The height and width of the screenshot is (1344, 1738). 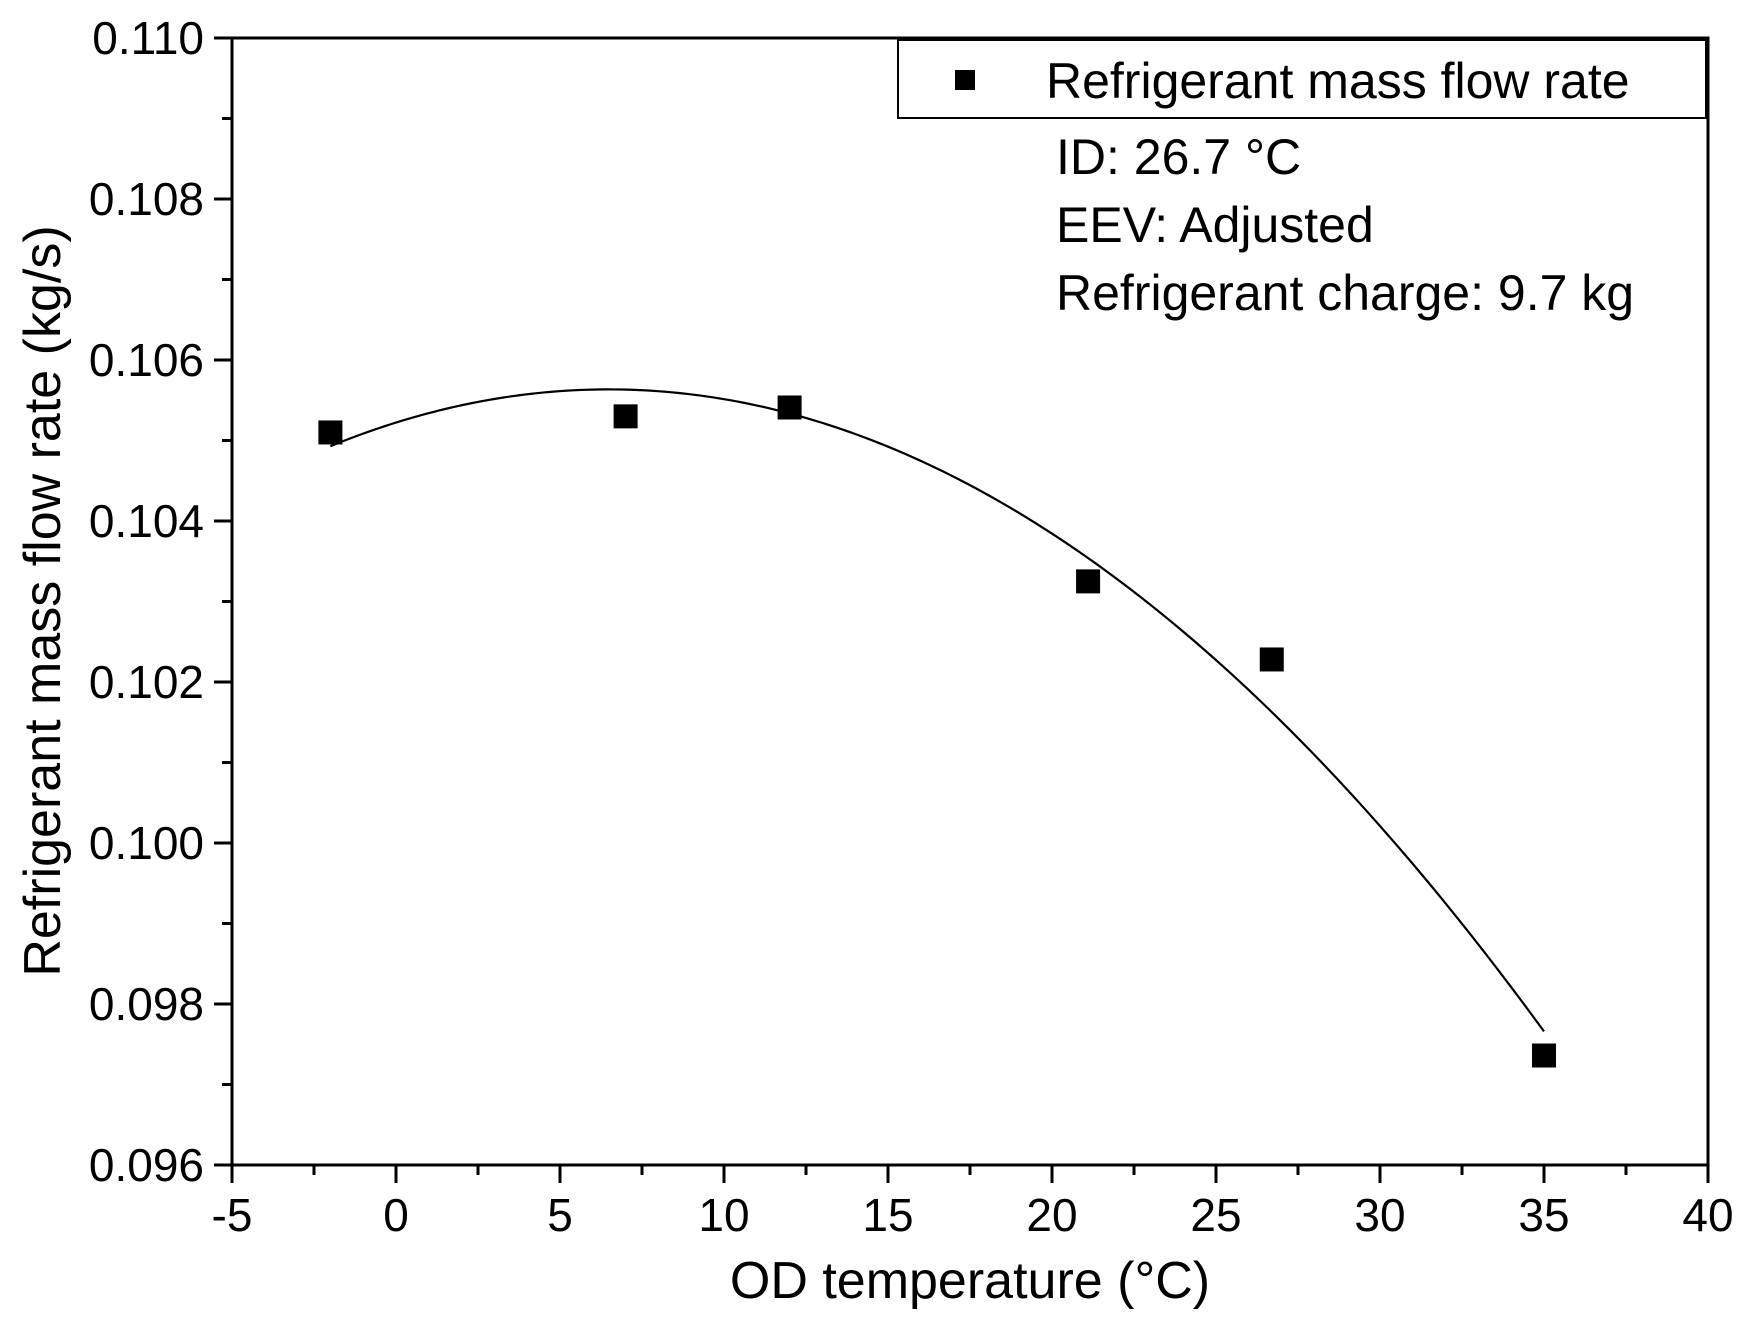 I want to click on legend-box, so click(x=1302, y=79).